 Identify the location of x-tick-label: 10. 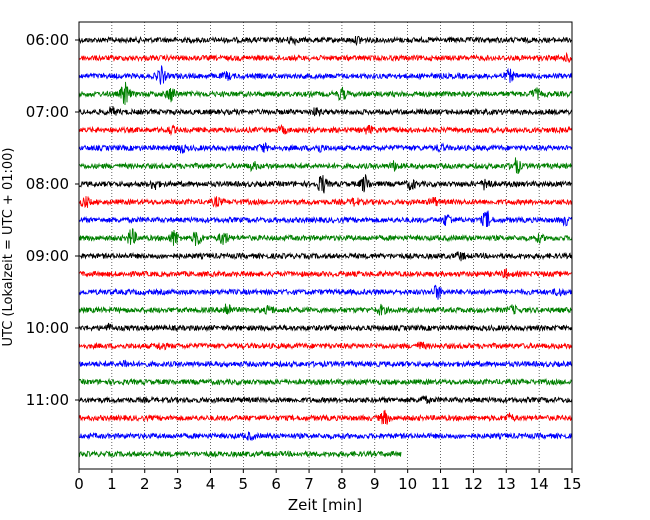
(407, 484).